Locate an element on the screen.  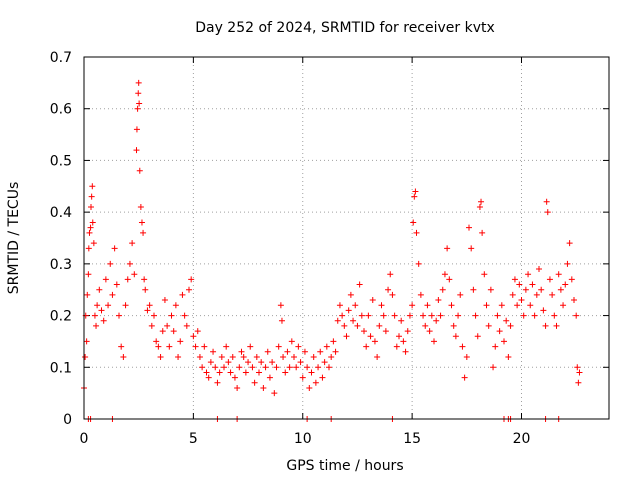
y-tick-label: 0.7 is located at coordinates (61, 58).